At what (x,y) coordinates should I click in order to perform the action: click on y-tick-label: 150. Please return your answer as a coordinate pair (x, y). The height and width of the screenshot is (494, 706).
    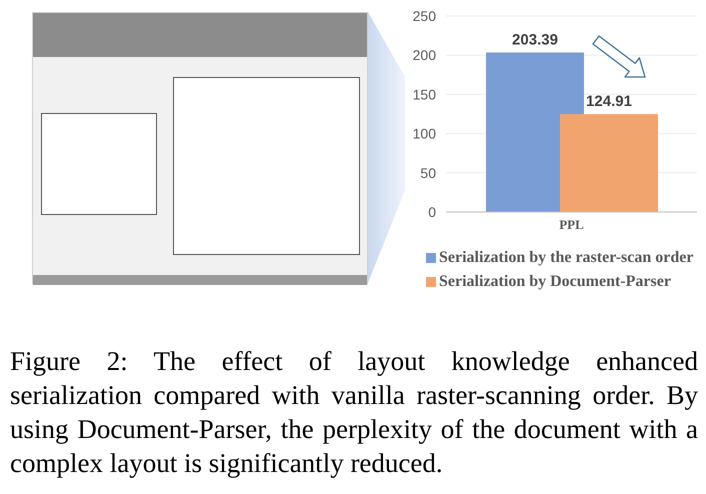
    Looking at the image, I should click on (424, 94).